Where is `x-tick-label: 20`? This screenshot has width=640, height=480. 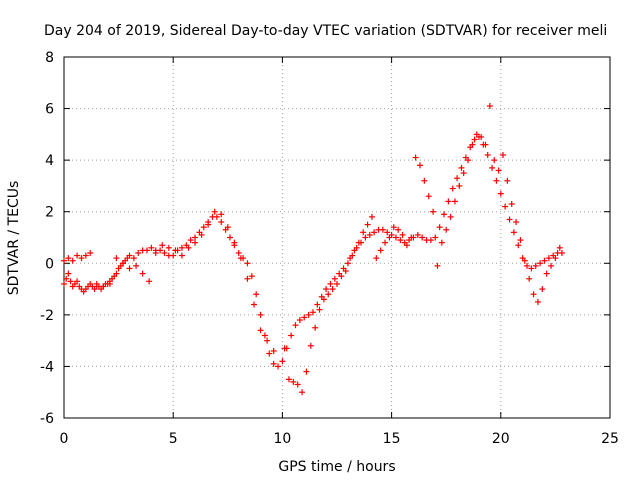
x-tick-label: 20 is located at coordinates (501, 439).